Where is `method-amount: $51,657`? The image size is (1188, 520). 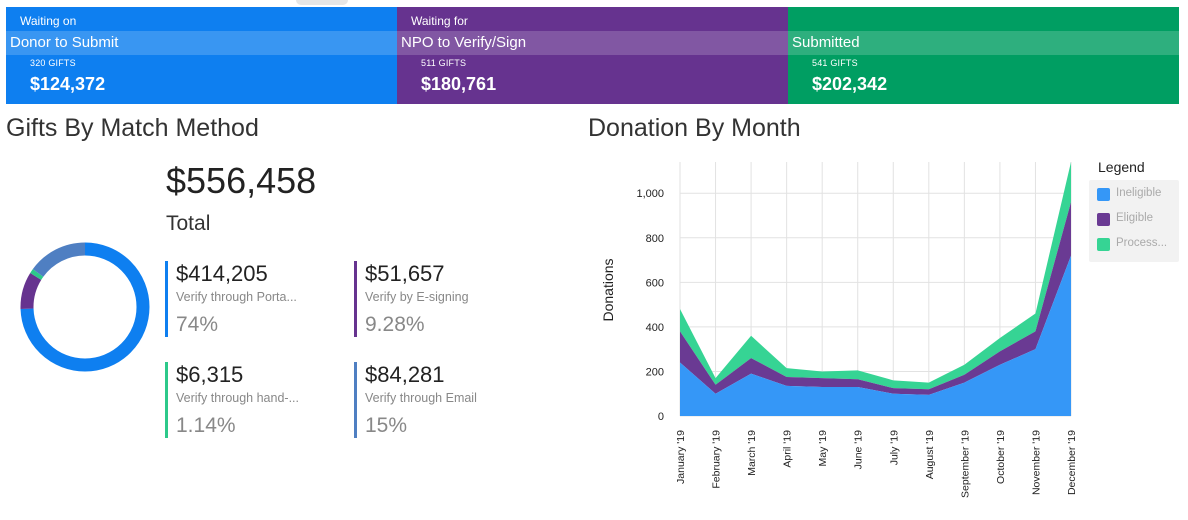 method-amount: $51,657 is located at coordinates (405, 273).